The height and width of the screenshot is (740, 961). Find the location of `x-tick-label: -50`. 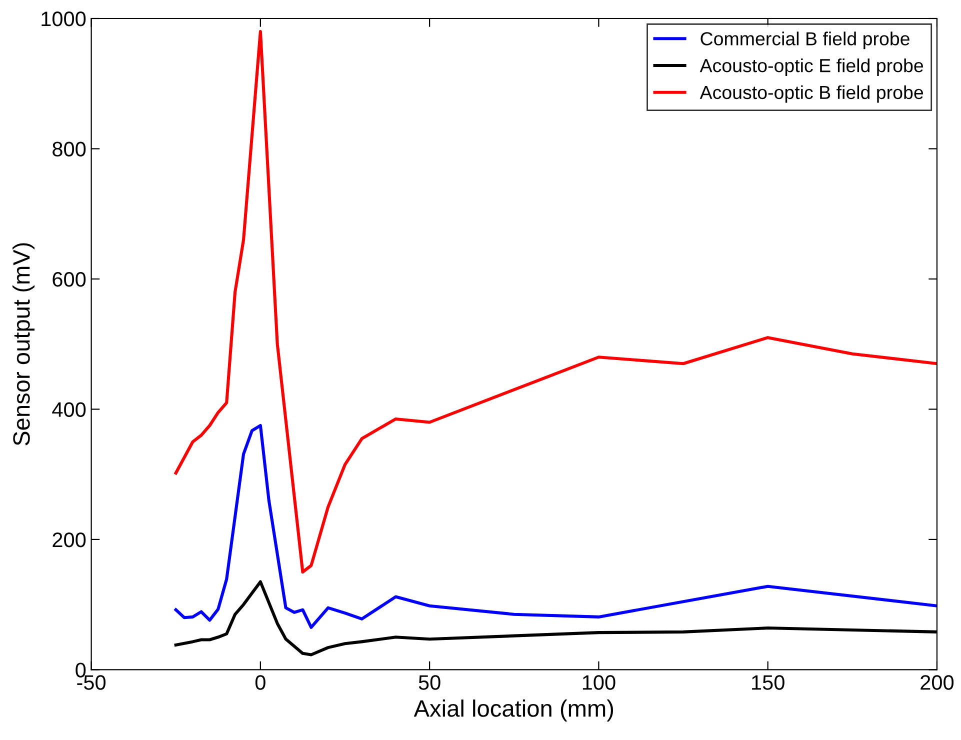

x-tick-label: -50 is located at coordinates (91, 682).